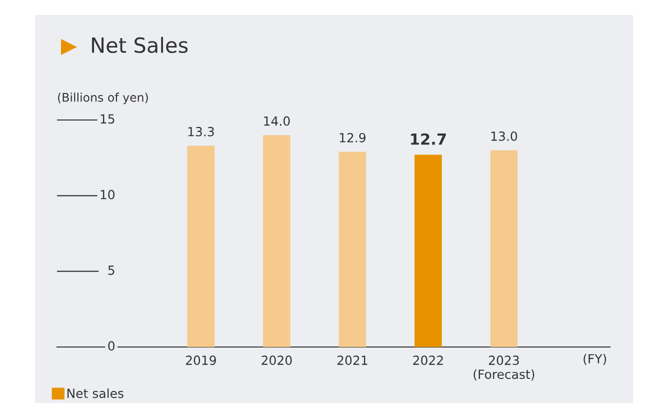 The width and height of the screenshot is (650, 403). I want to click on chart-title: Net Sales, so click(140, 45).